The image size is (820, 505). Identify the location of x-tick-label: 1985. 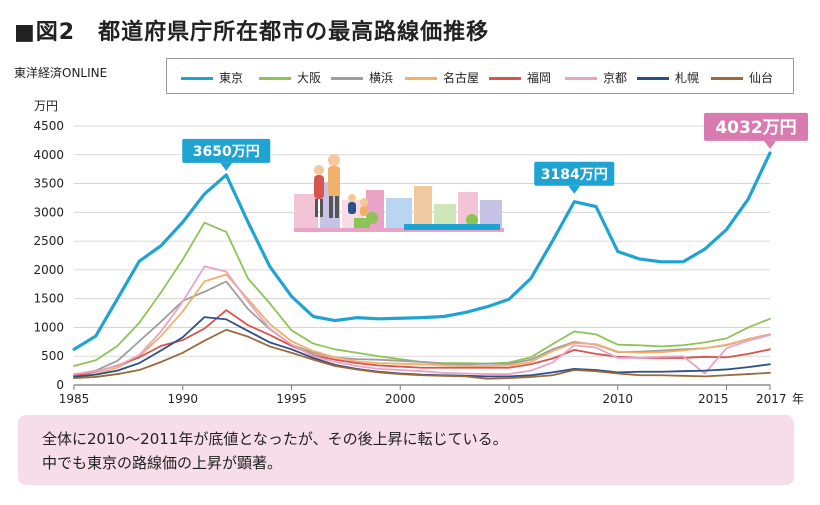
(74, 399).